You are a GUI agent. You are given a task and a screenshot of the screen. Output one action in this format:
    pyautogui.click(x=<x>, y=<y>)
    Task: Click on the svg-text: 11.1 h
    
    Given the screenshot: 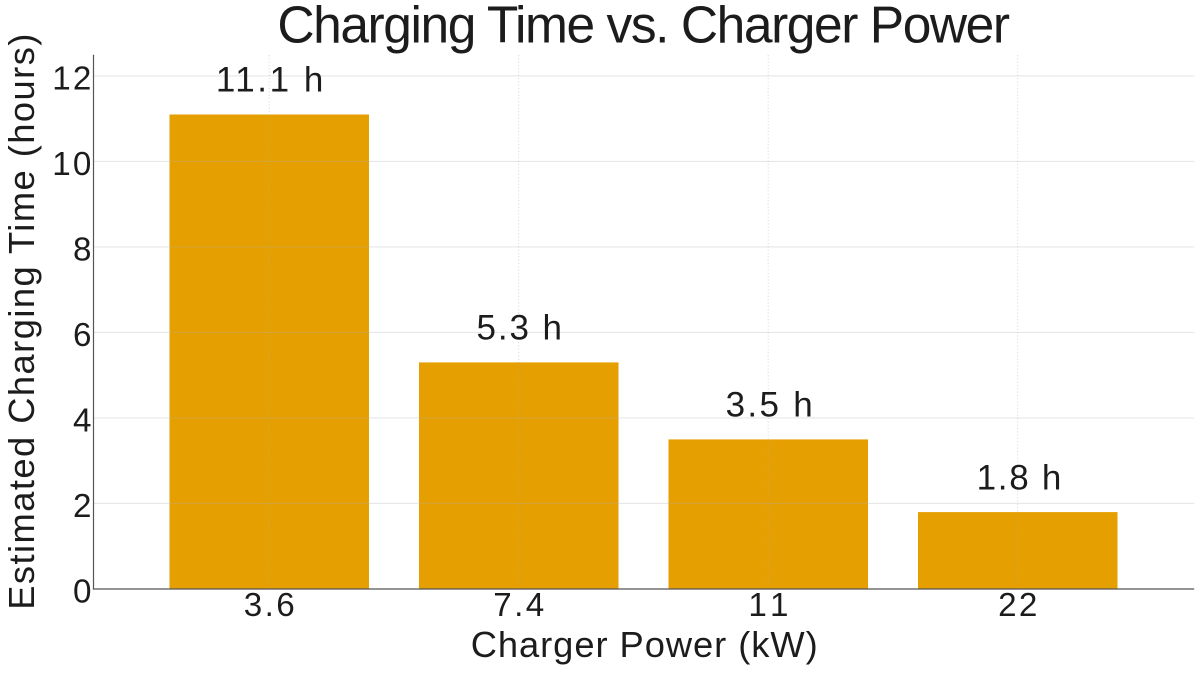 What is the action you would take?
    pyautogui.click(x=269, y=80)
    